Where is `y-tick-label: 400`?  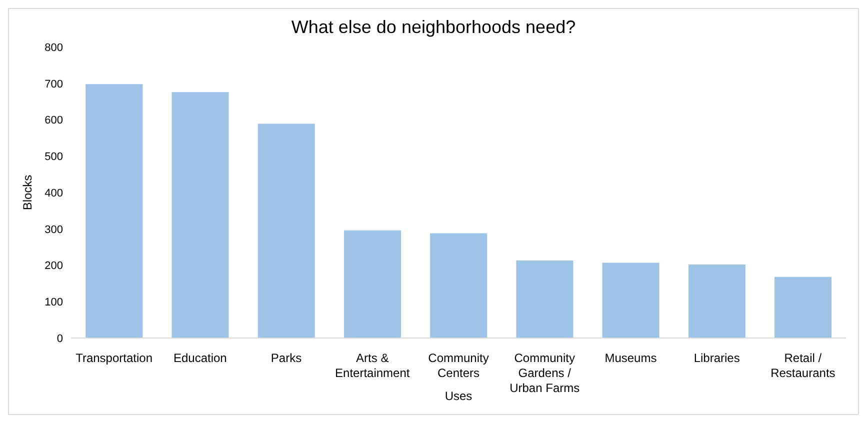 y-tick-label: 400 is located at coordinates (53, 193).